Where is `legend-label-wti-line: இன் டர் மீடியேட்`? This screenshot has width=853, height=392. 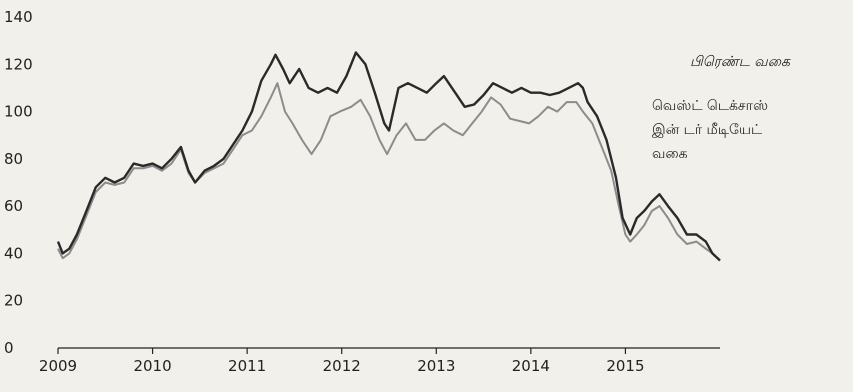
legend-label-wti-line: இன் டர் மீடியேட் is located at coordinates (707, 130).